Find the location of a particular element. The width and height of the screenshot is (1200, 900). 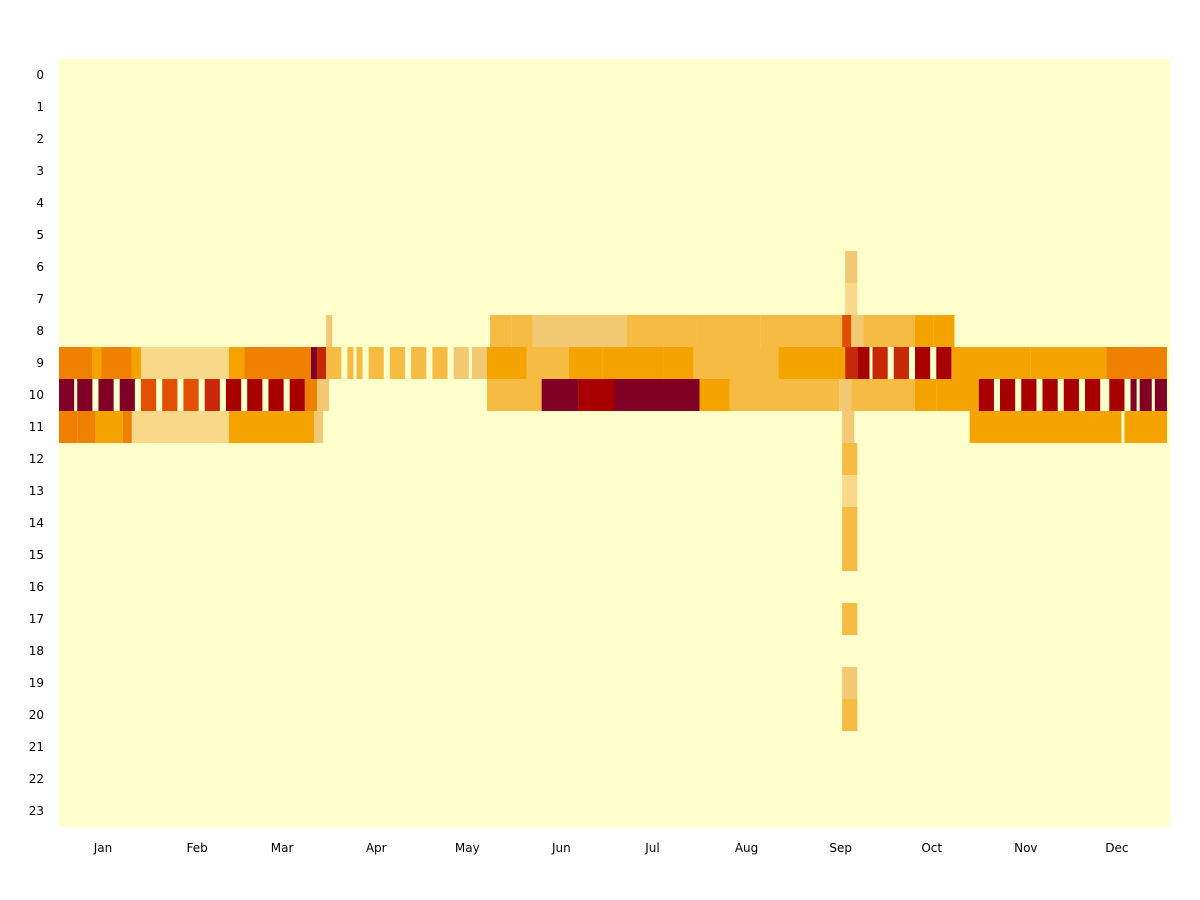

y-tick-label: 16 is located at coordinates (36, 587).